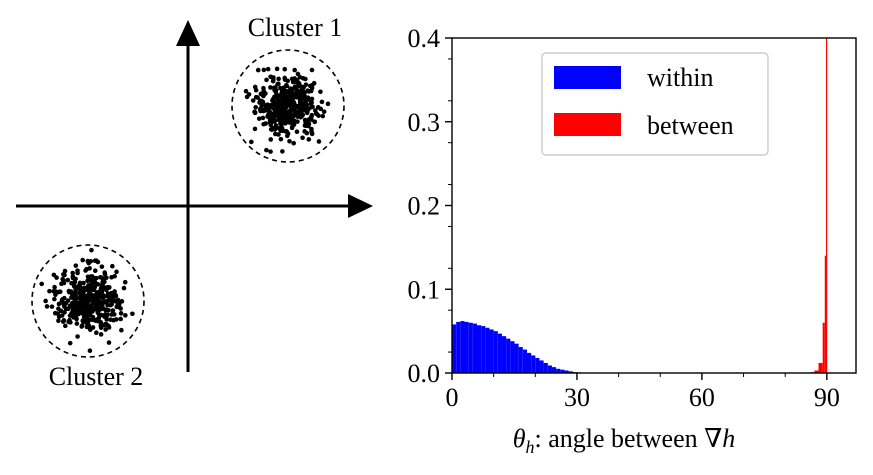 The height and width of the screenshot is (475, 873). I want to click on x-label-subscript: h, so click(529, 447).